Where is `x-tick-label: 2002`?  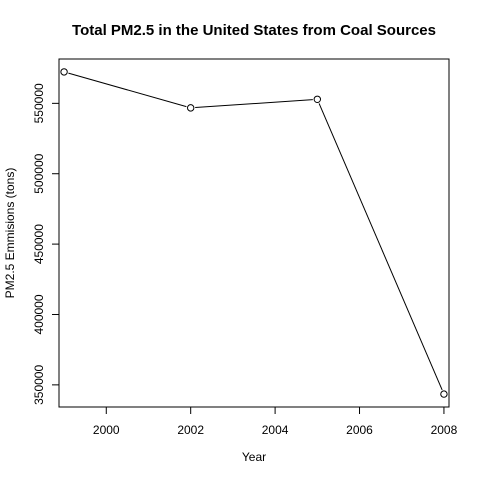
x-tick-label: 2002 is located at coordinates (190, 430).